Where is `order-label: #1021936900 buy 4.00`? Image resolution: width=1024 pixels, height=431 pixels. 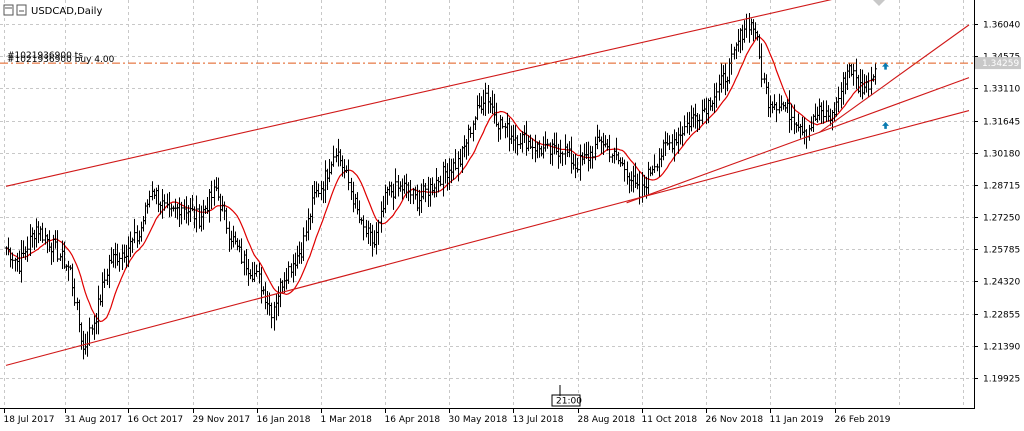
order-label: #1021936900 buy 4.00 is located at coordinates (61, 60).